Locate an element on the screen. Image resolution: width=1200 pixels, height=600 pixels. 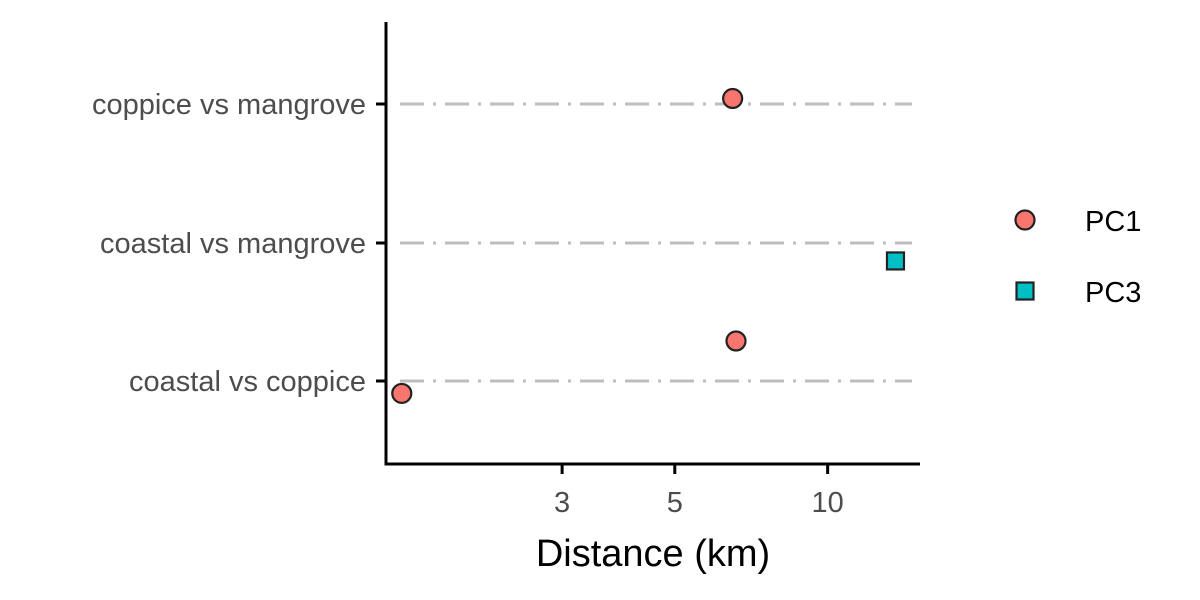
x-tick-label: 5 is located at coordinates (675, 503).